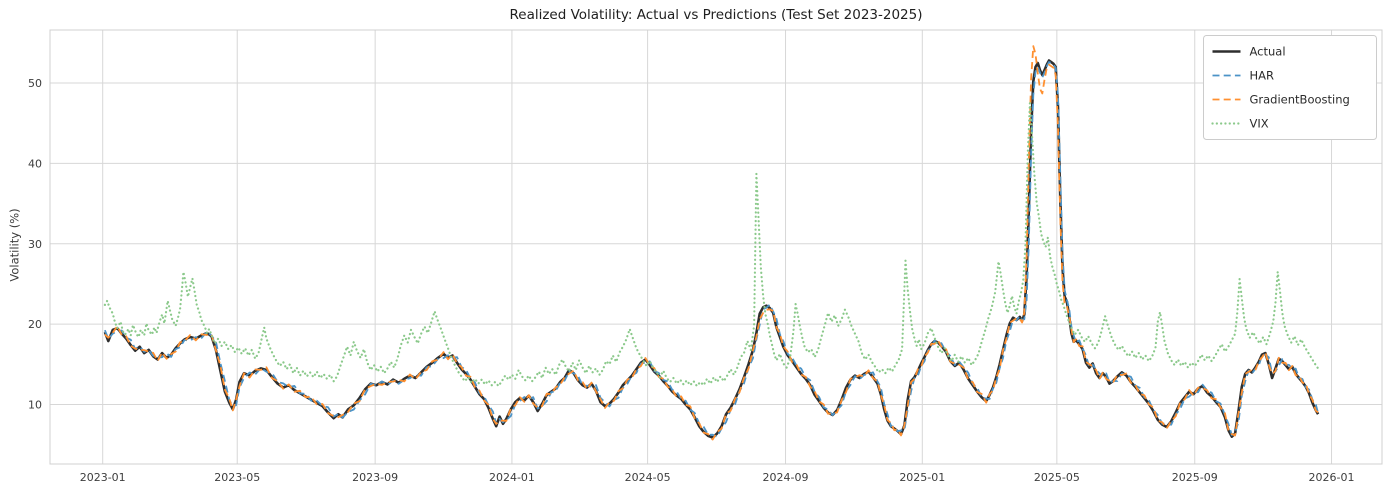 The image size is (1389, 490). What do you see at coordinates (512, 477) in the screenshot?
I see `x-tick-label: 2024-01` at bounding box center [512, 477].